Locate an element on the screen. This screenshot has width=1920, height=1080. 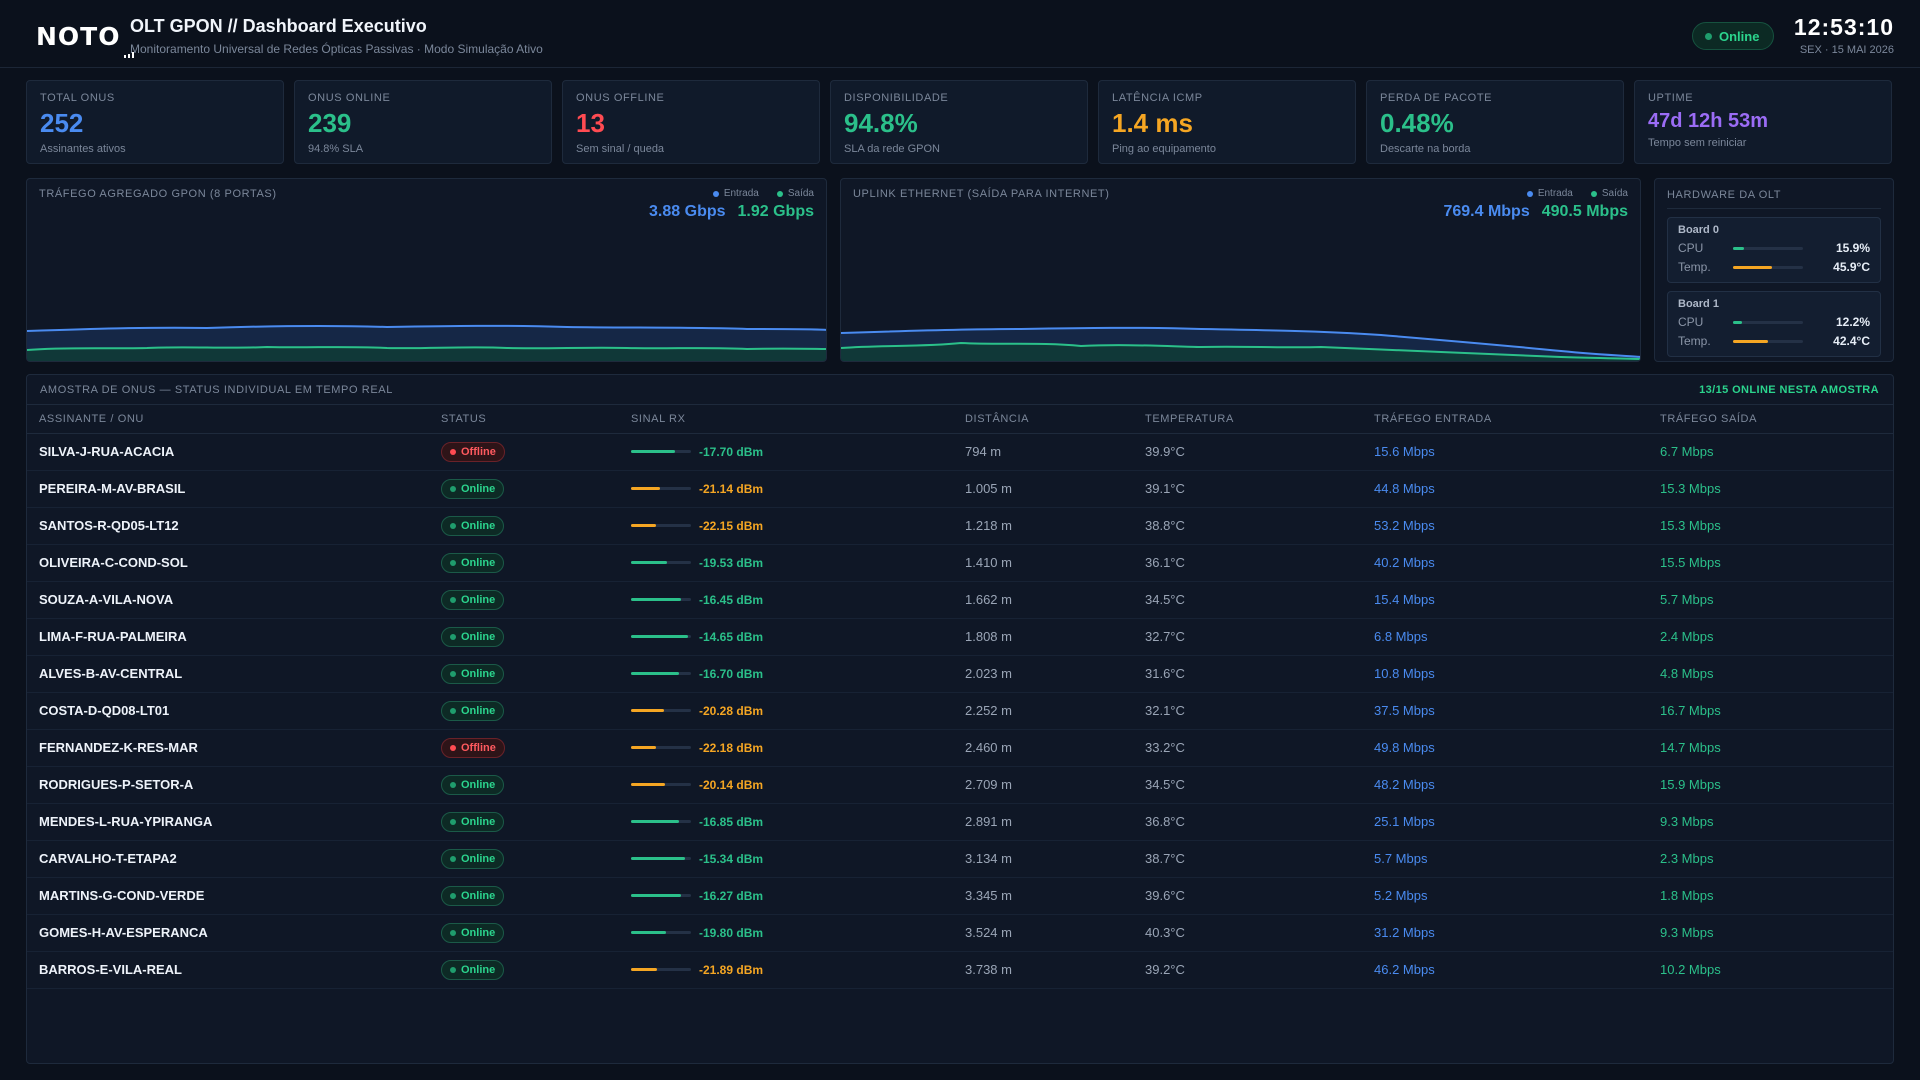
signal-cell: -19.53 dBm is located at coordinates (786, 563).